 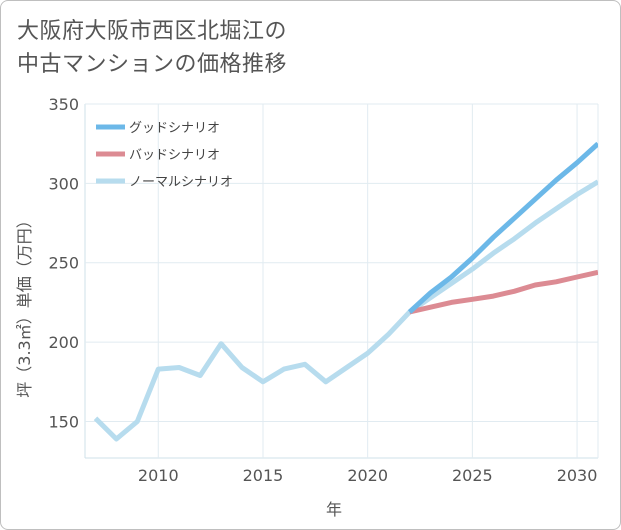 What do you see at coordinates (181, 182) in the screenshot?
I see `legend-label: ノーマルシナリオ` at bounding box center [181, 182].